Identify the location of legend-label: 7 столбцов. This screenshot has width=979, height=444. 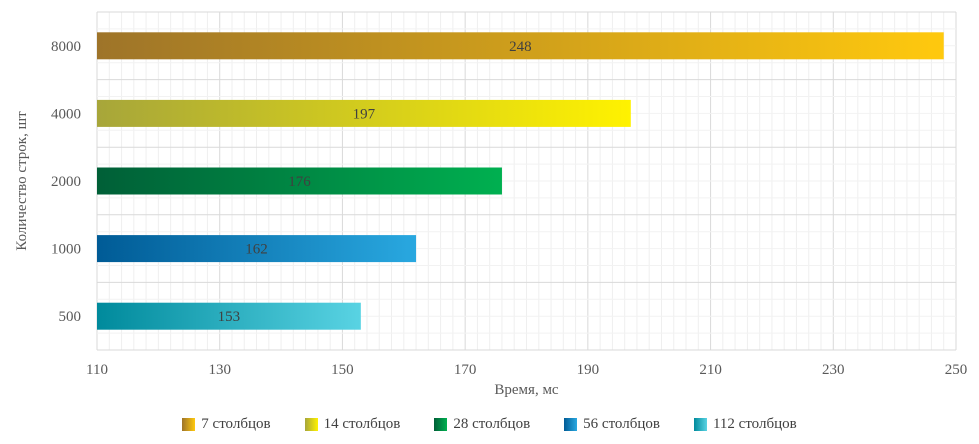
(236, 423).